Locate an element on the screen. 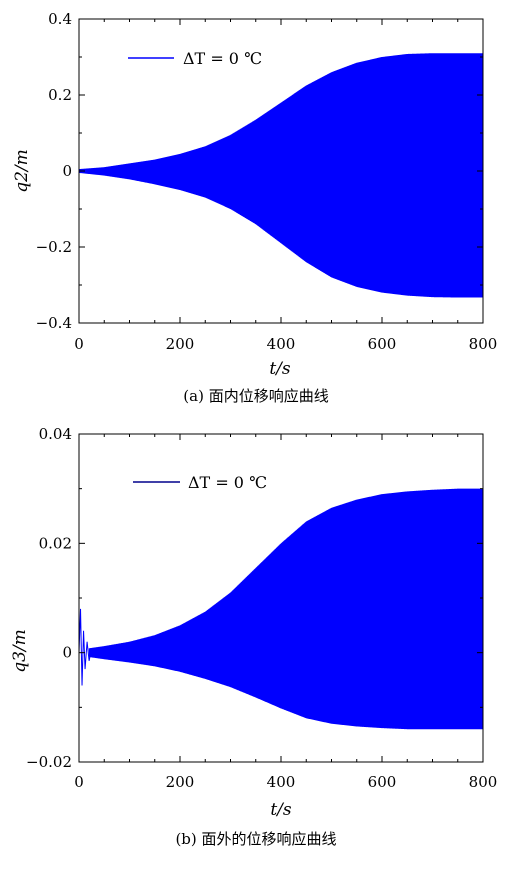 Image resolution: width=512 pixels, height=871 pixels. y-tick-label: −0.02 is located at coordinates (49, 762).